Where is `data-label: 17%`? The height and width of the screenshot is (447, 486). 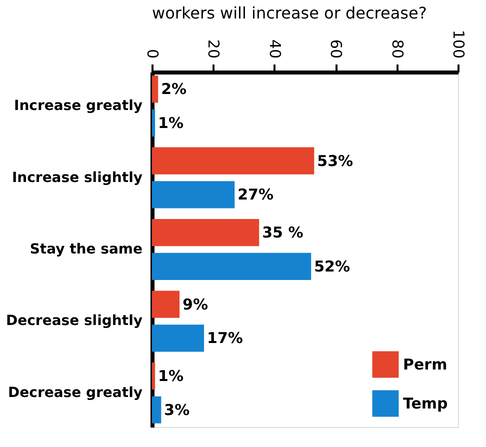
data-label: 17% is located at coordinates (225, 338).